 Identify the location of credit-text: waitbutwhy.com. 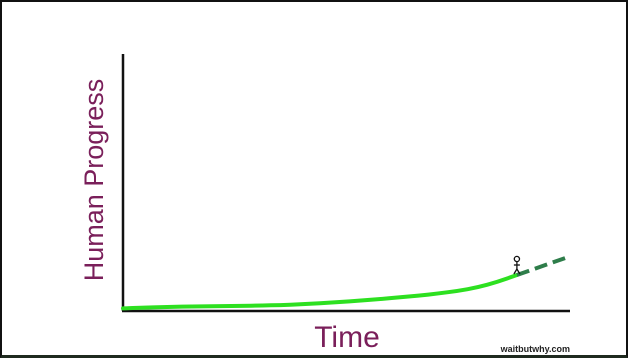
(535, 349).